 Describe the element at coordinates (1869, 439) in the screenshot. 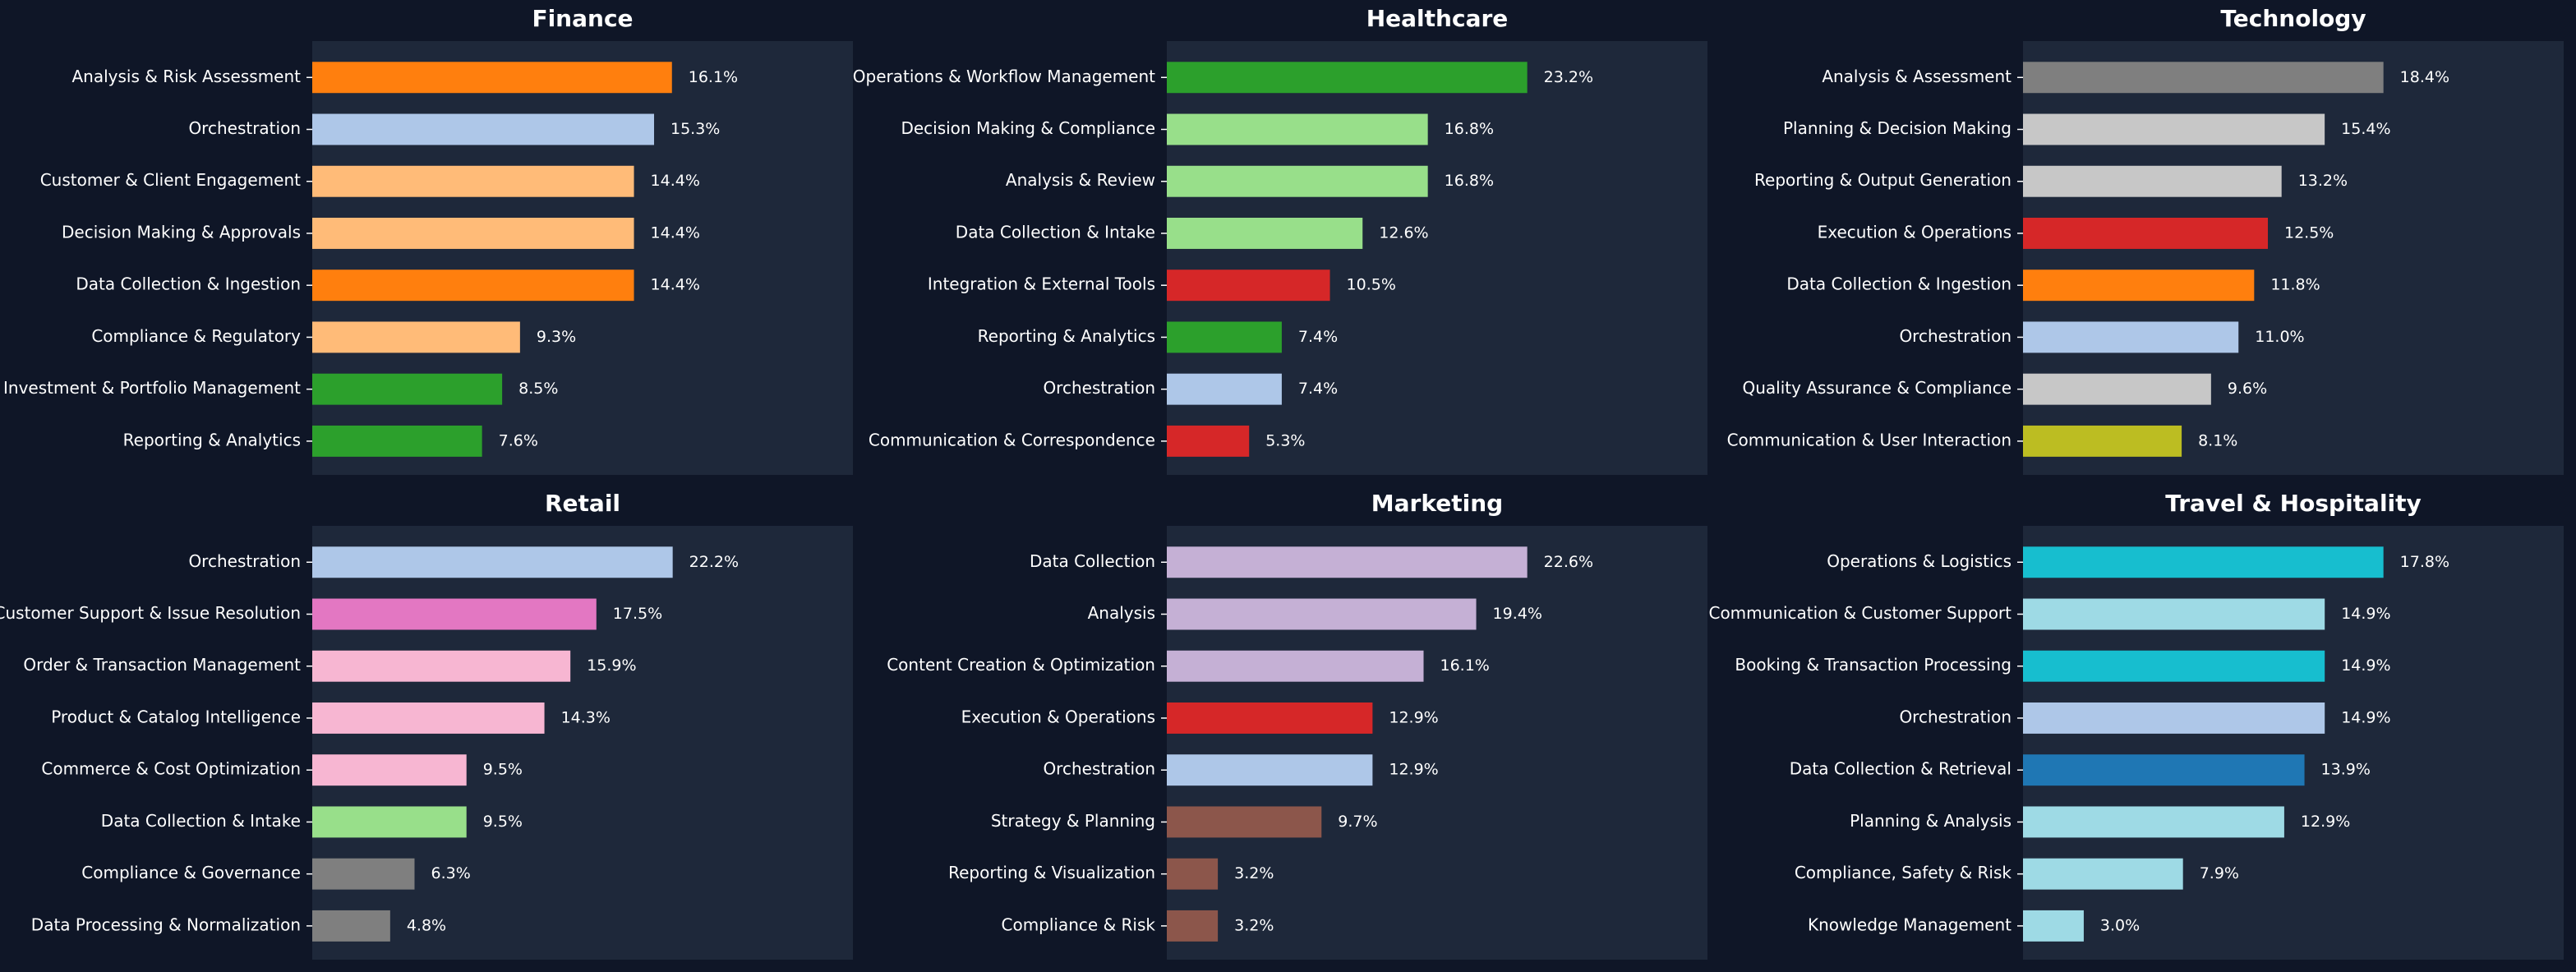

I see `y-tick-label: Communication & User Interaction` at that location.